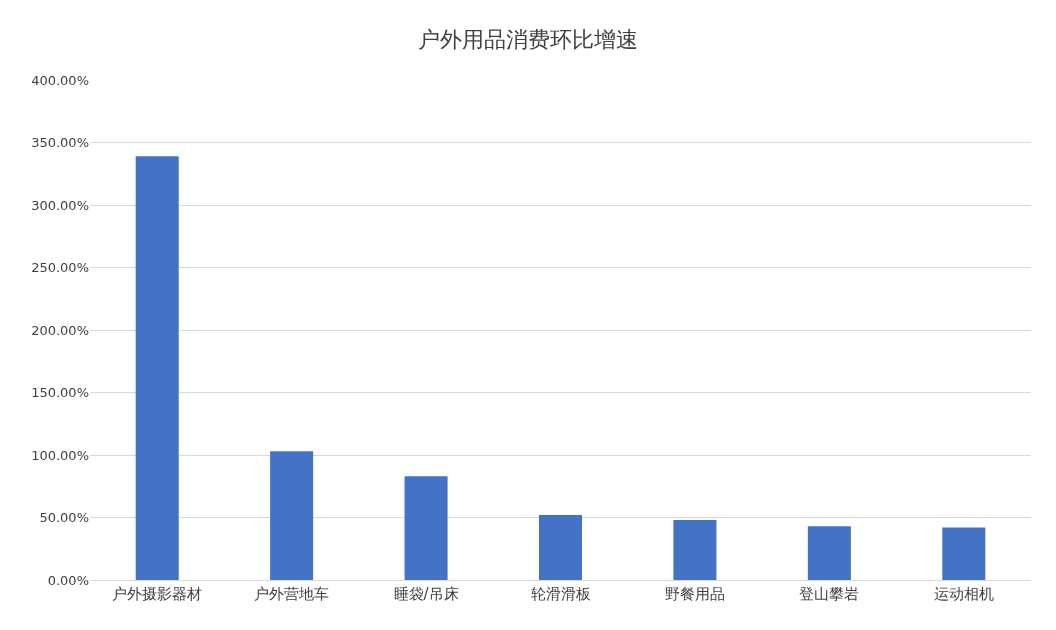  Describe the element at coordinates (292, 594) in the screenshot. I see `x-tick-label: 户外营地车` at that location.